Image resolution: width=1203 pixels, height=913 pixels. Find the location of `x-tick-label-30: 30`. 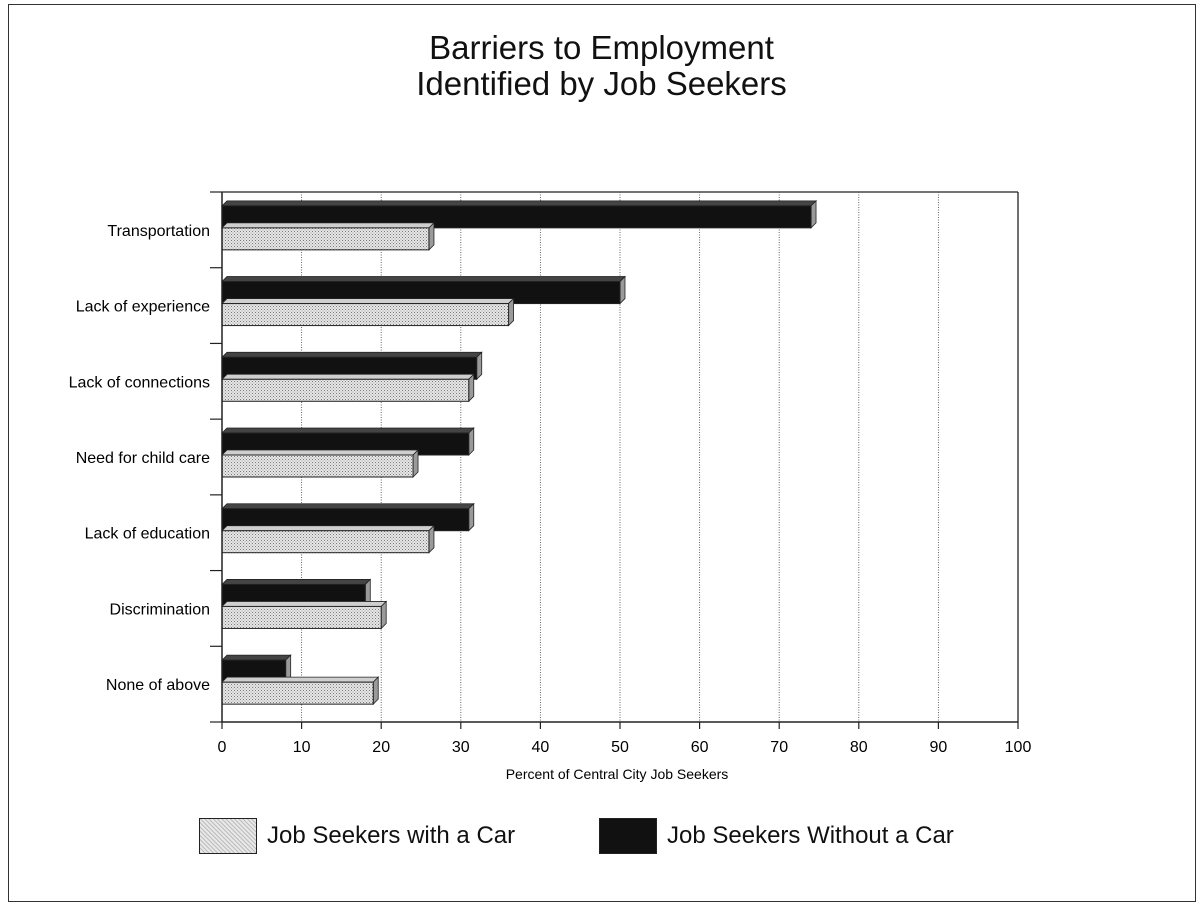

x-tick-label-30: 30 is located at coordinates (461, 747).